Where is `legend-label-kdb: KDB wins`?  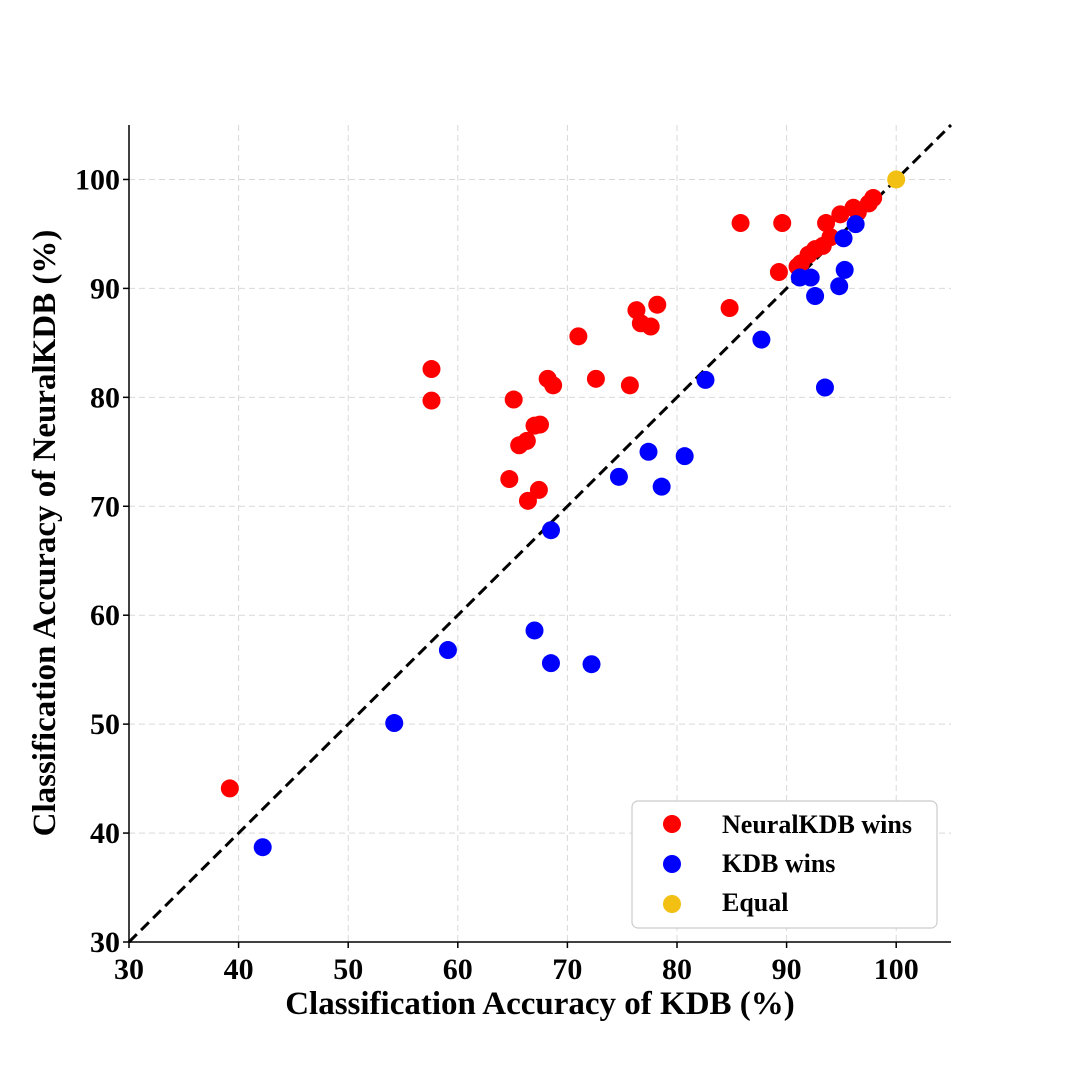
legend-label-kdb: KDB wins is located at coordinates (778, 863).